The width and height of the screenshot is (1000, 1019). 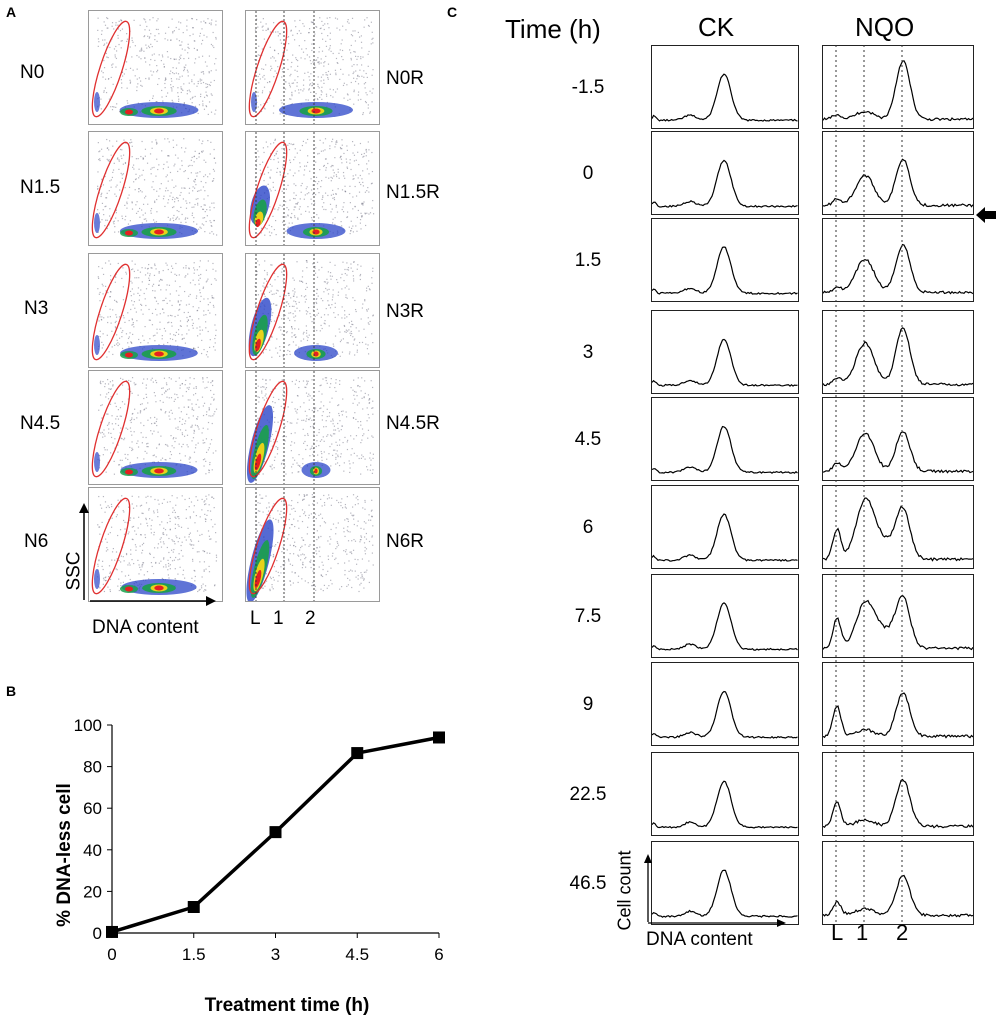 I want to click on c-time-label: 7.5, so click(x=588, y=616).